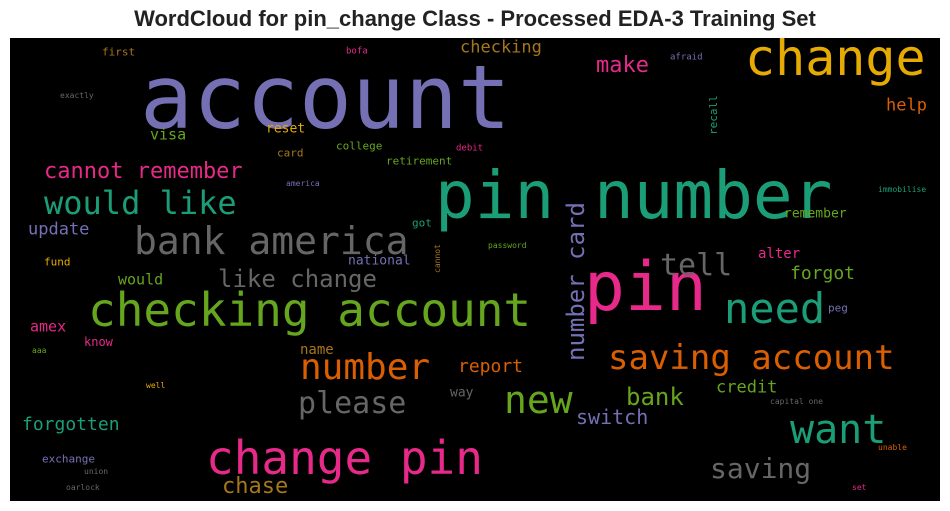  Describe the element at coordinates (419, 161) in the screenshot. I see `word-retirement: retirement` at that location.